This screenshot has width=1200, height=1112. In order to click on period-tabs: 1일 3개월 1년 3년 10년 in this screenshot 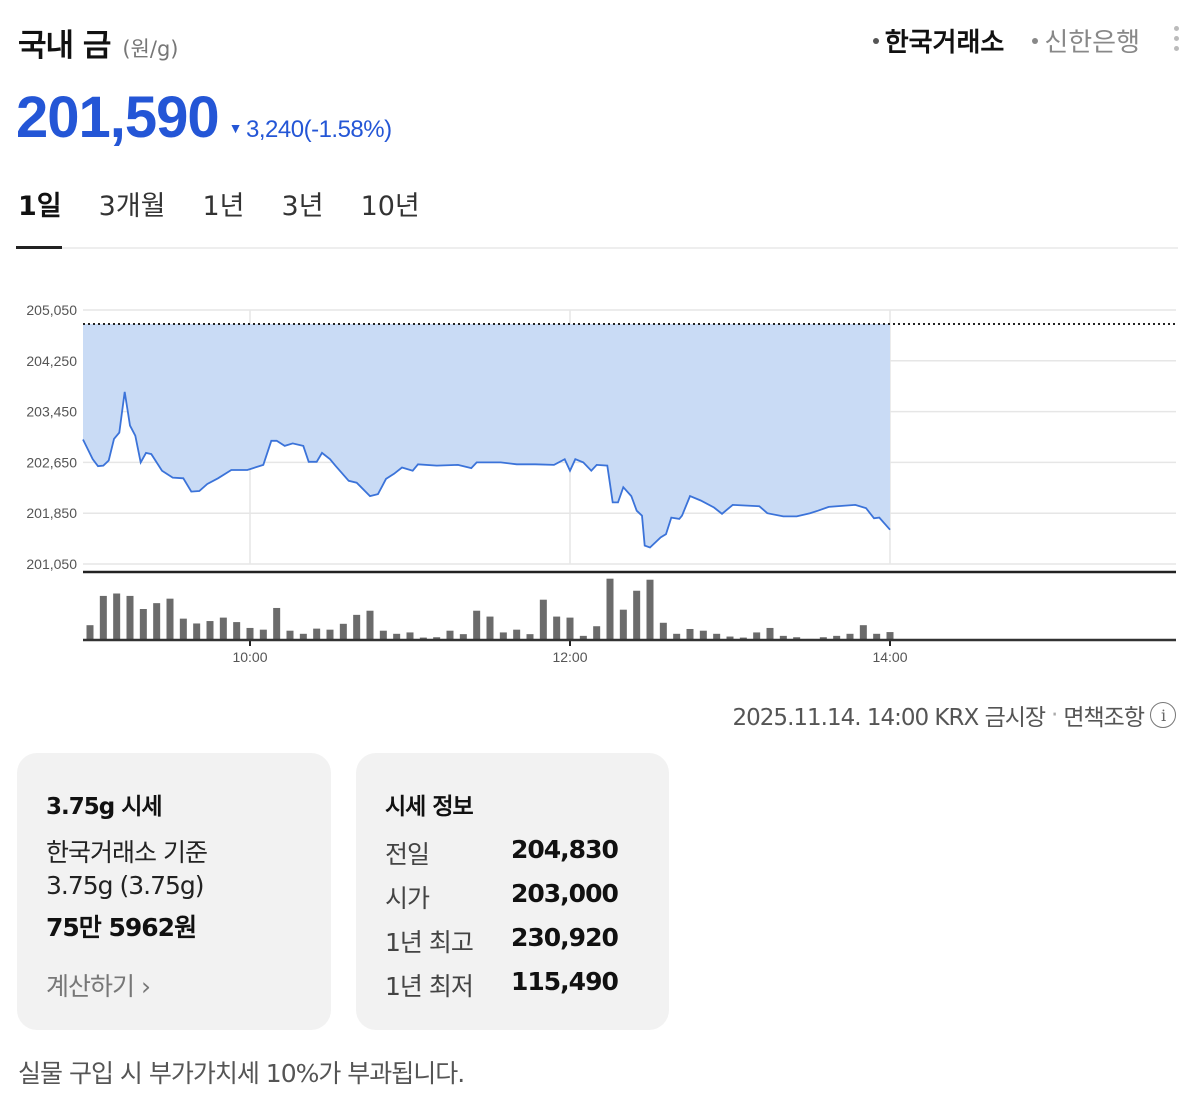, I will do `click(219, 203)`.